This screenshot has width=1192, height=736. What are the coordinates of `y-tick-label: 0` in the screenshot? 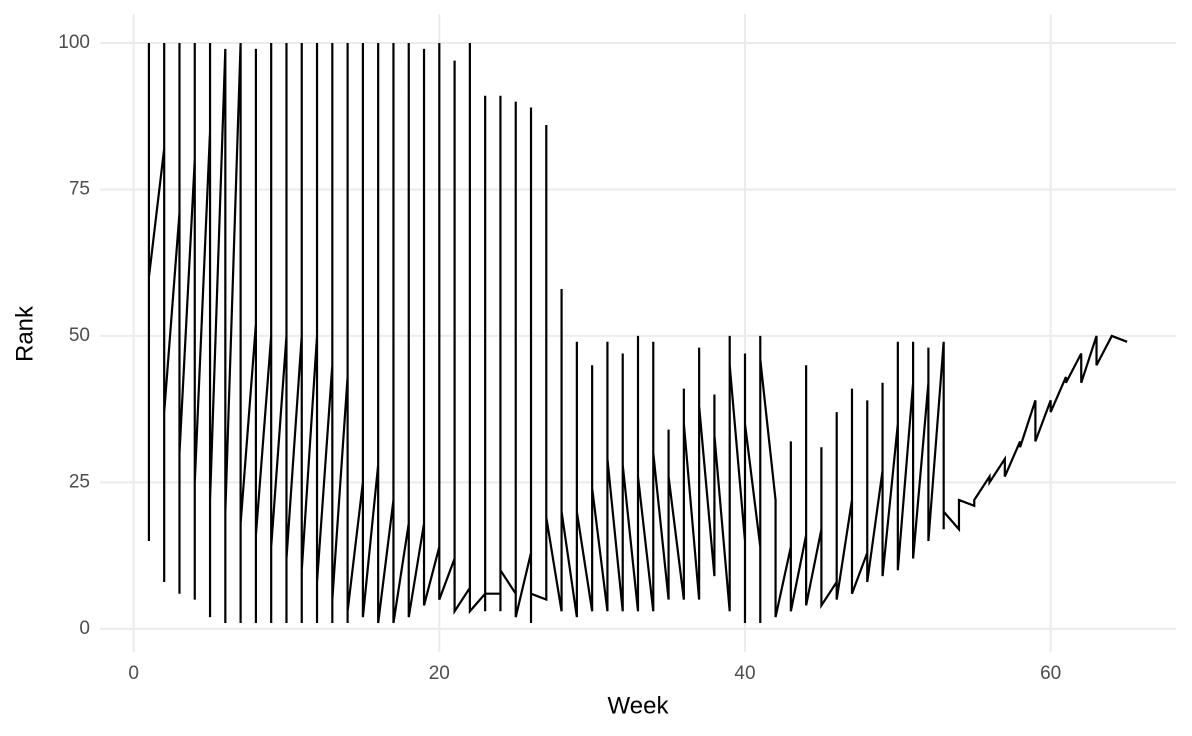 It's located at (84, 628).